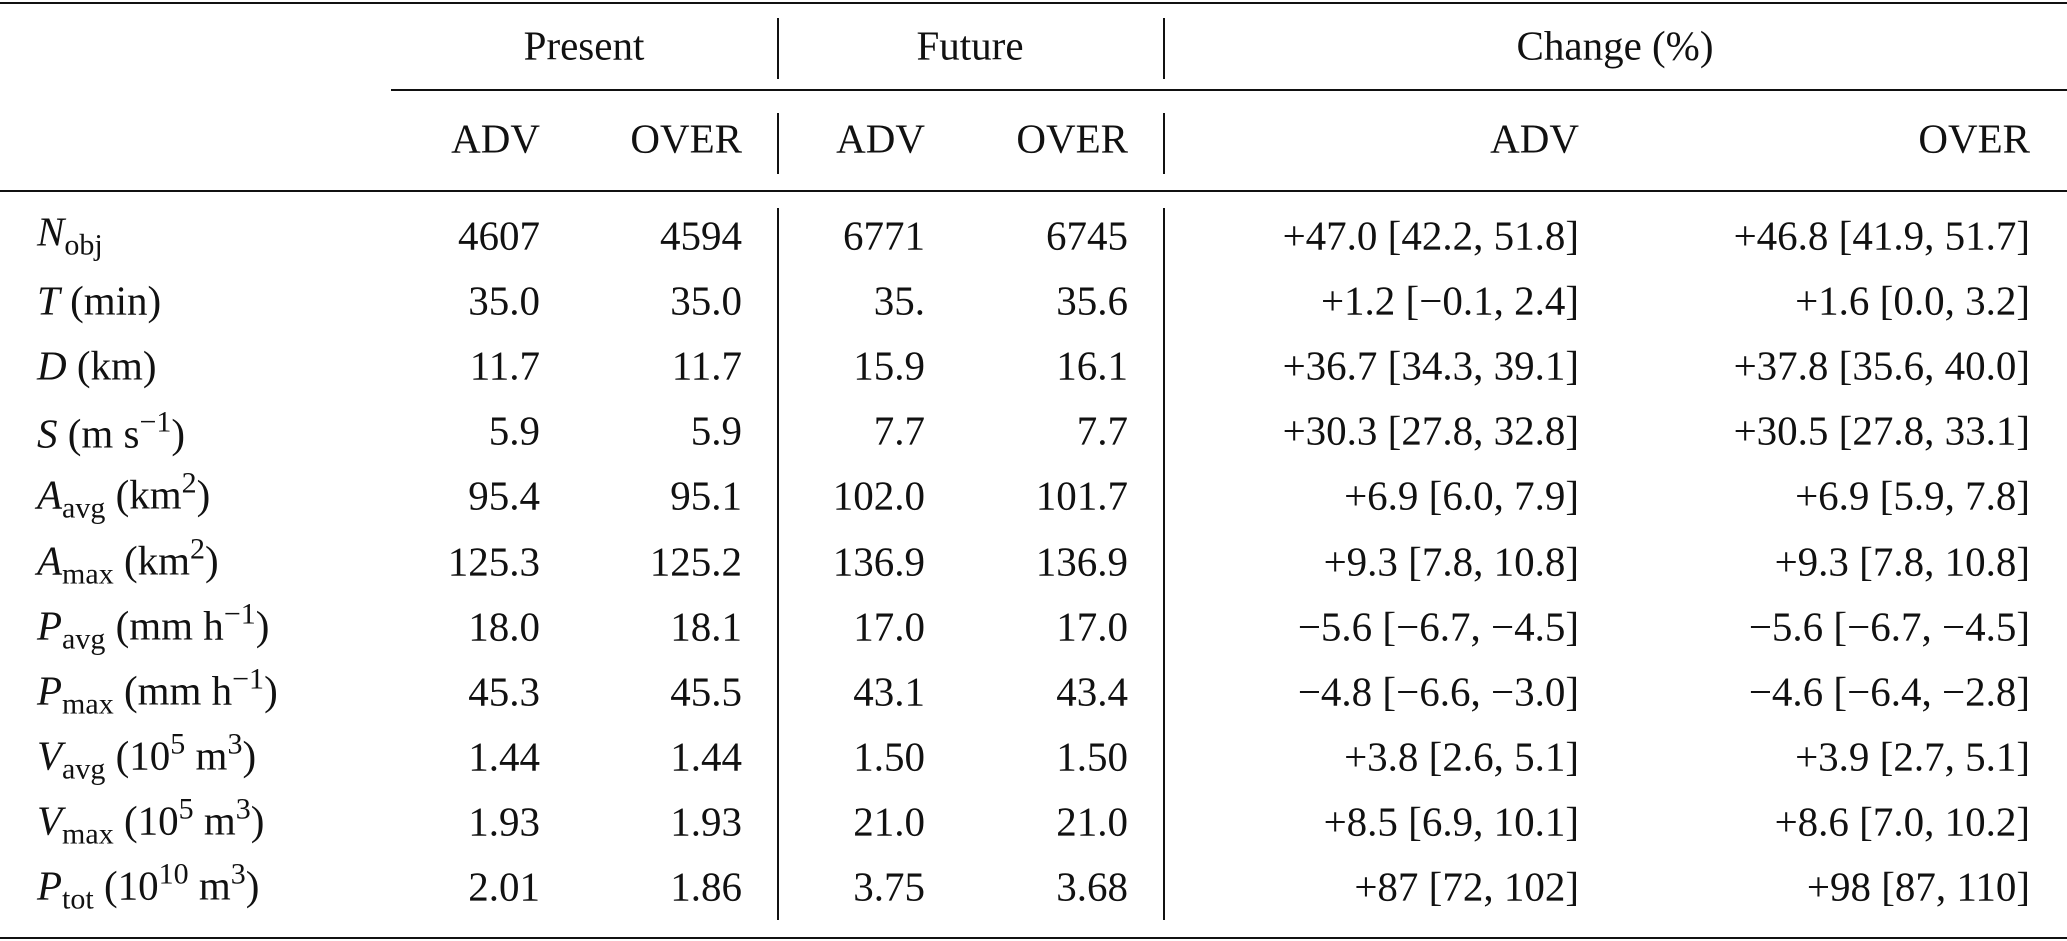  Describe the element at coordinates (584, 45) in the screenshot. I see `group-header: Present` at that location.